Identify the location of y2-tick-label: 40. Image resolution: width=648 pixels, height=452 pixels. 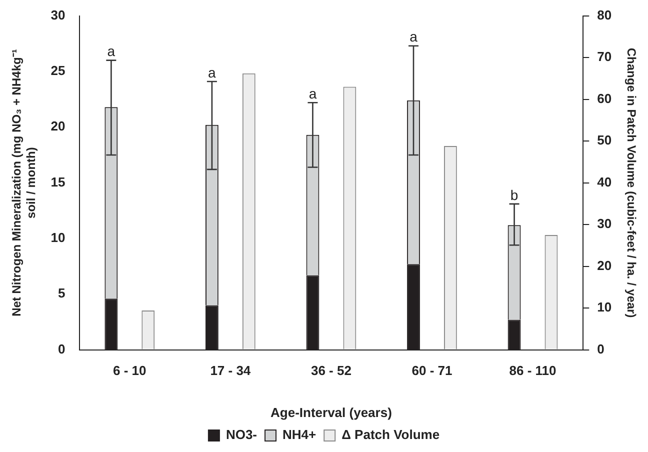
(604, 182).